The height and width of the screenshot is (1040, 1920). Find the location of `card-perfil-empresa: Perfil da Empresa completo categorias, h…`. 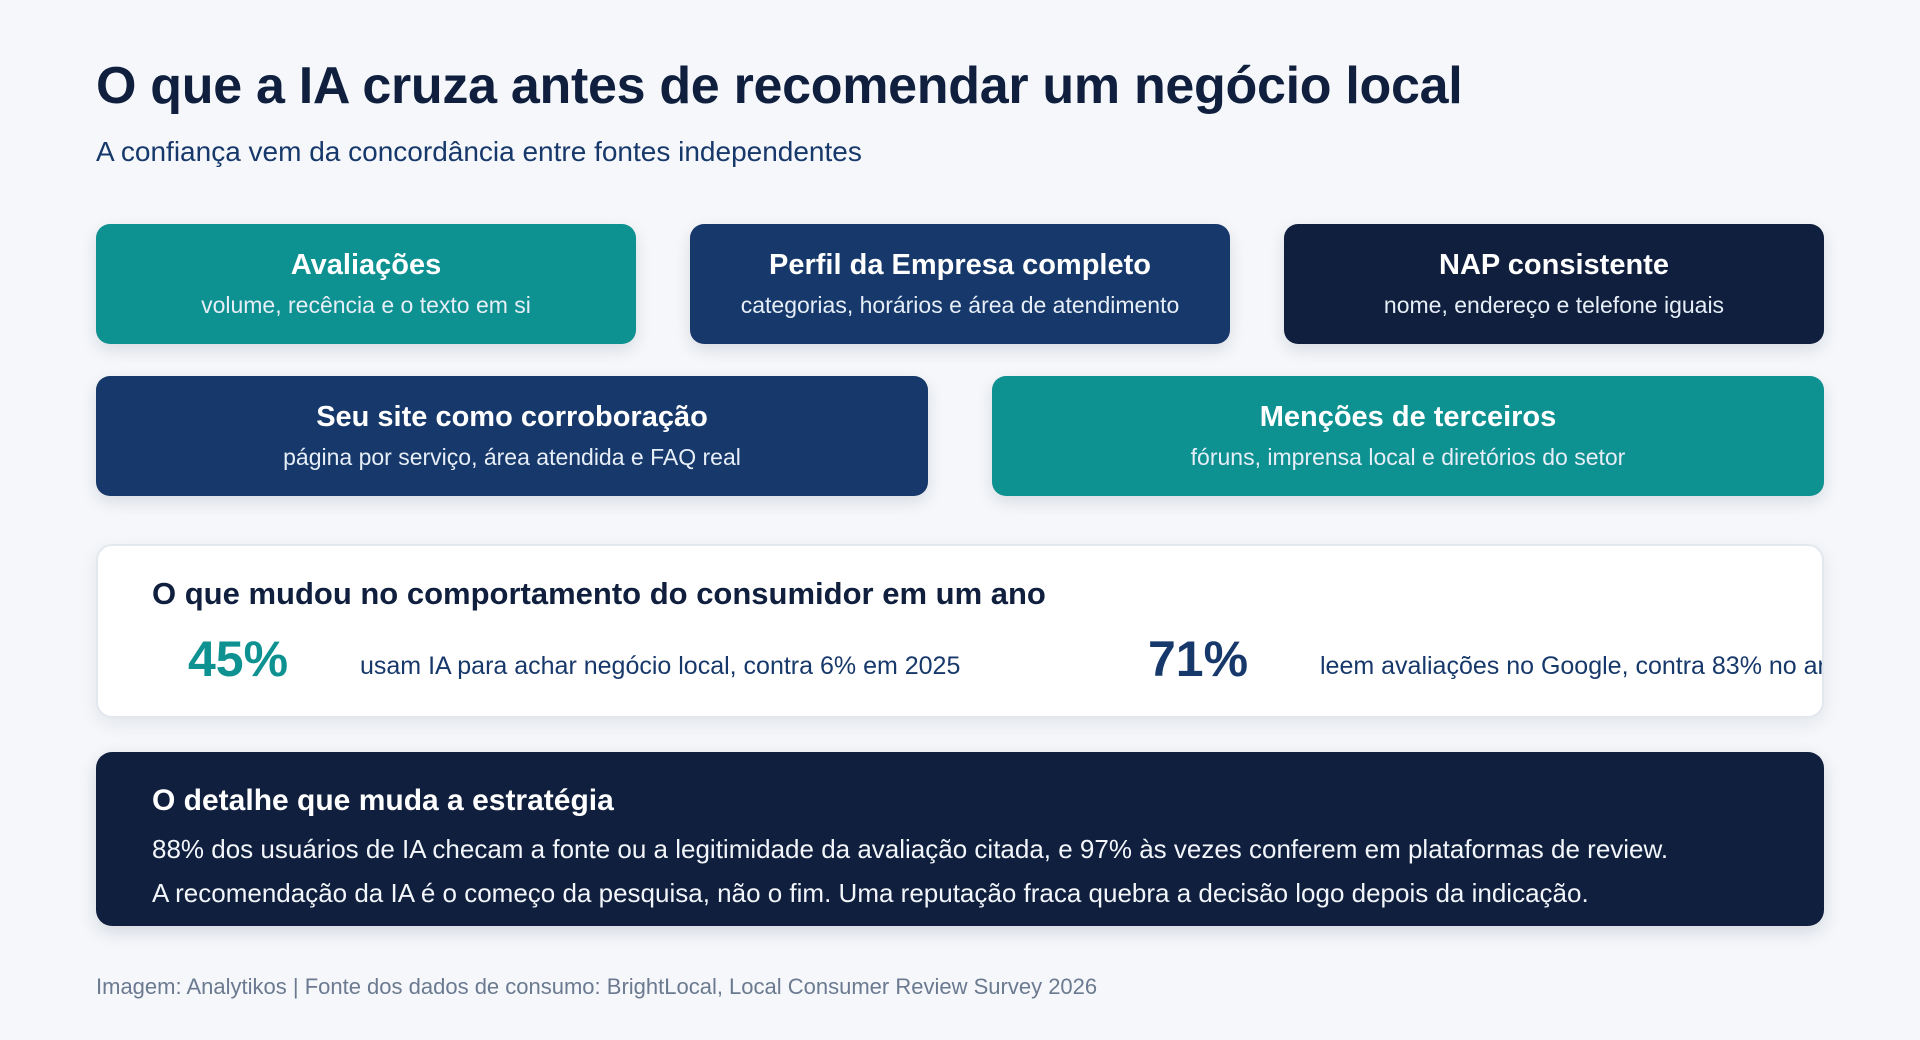

card-perfil-empresa: Perfil da Empresa completo categorias, h… is located at coordinates (960, 284).